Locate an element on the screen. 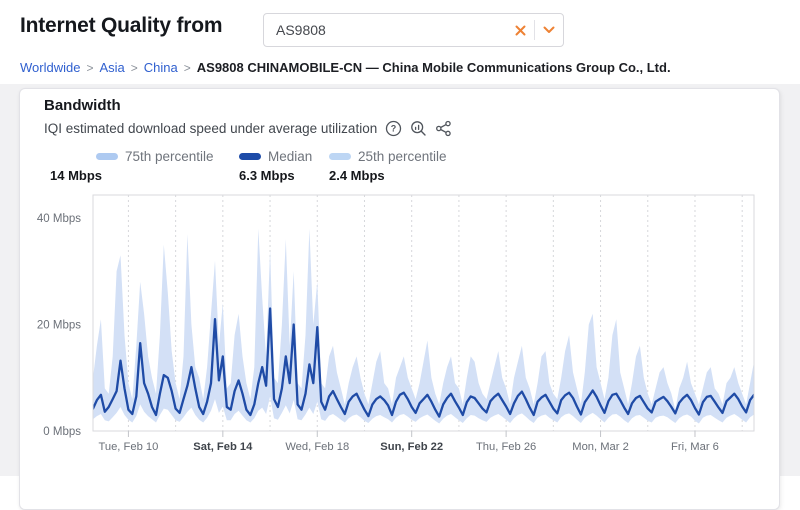 The image size is (800, 510). search-dropdown-button is located at coordinates (549, 30).